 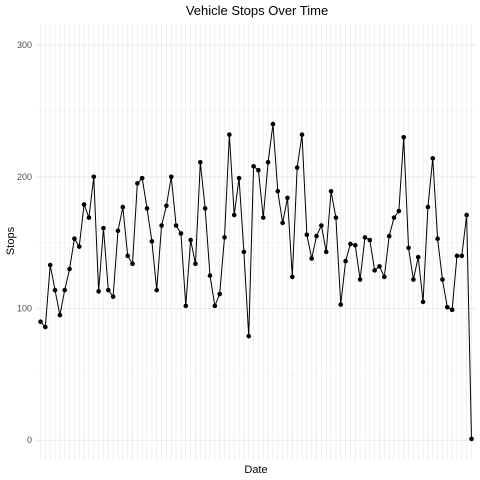 I want to click on y-tick-label: 100, so click(x=24, y=309).